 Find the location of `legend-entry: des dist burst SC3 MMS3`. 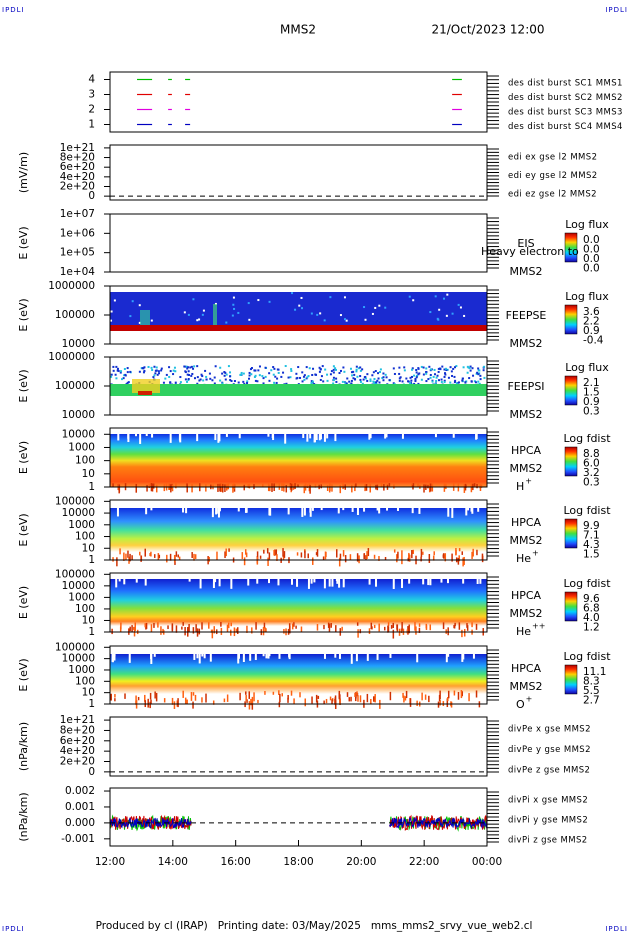

legend-entry: des dist burst SC3 MMS3 is located at coordinates (565, 113).